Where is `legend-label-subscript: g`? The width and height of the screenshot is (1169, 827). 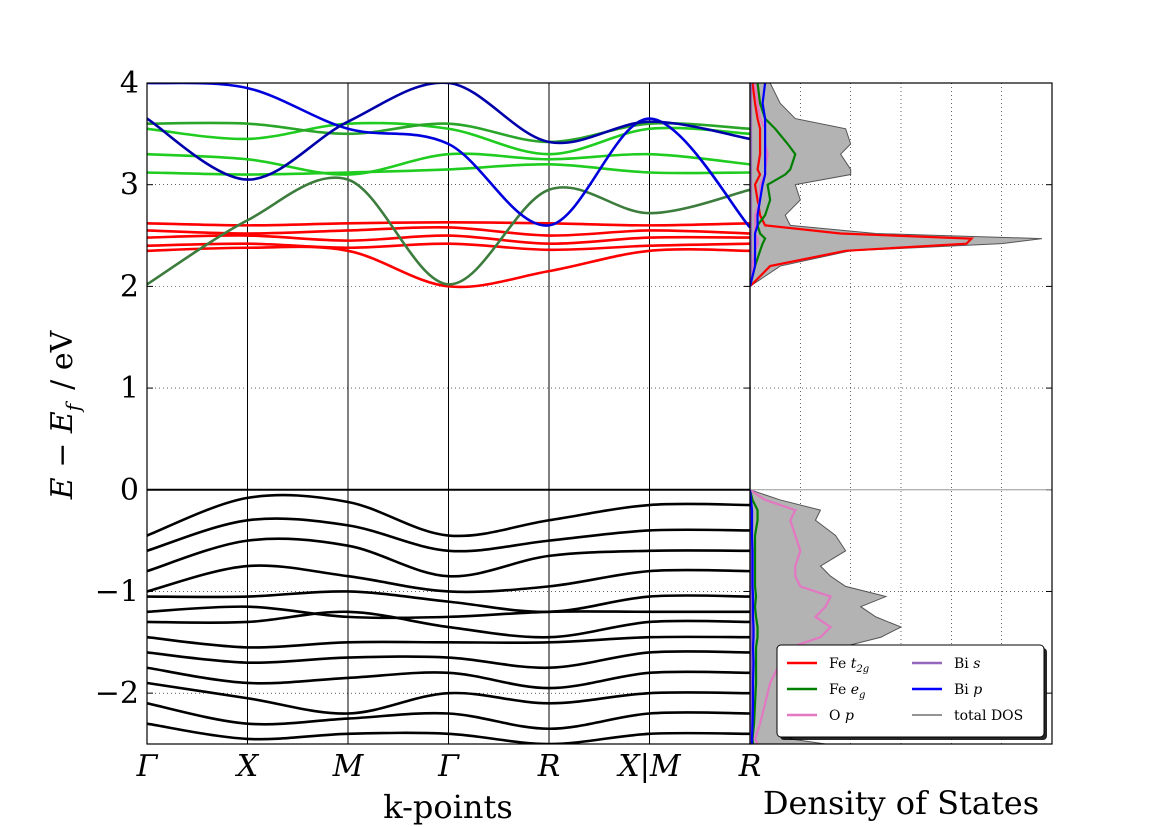 legend-label-subscript: g is located at coordinates (862, 695).